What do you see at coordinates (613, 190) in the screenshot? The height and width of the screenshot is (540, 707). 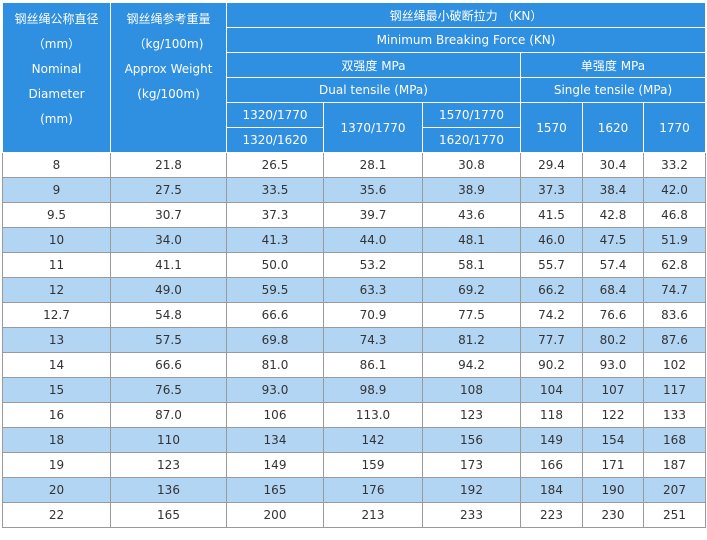 I see `table-cell: 38.4` at bounding box center [613, 190].